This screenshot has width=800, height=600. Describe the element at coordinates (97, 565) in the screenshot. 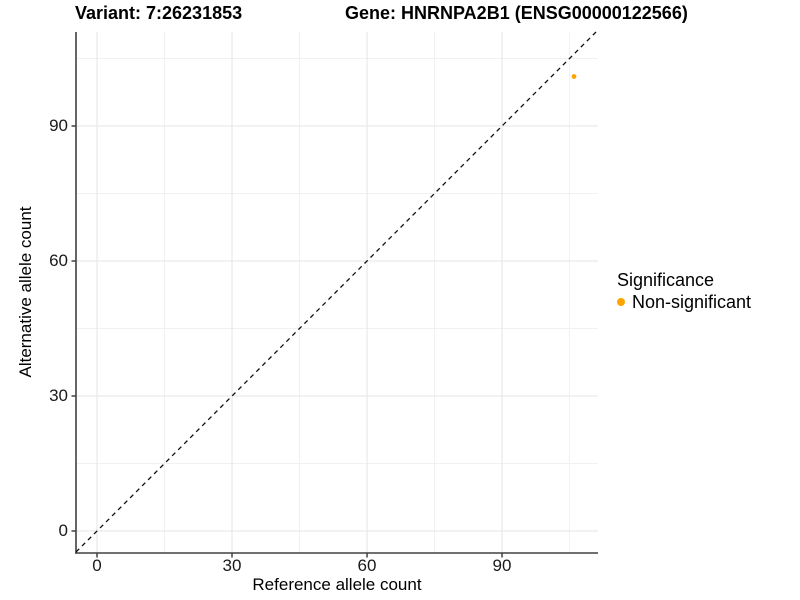

I see `x-tick-label: 0` at that location.